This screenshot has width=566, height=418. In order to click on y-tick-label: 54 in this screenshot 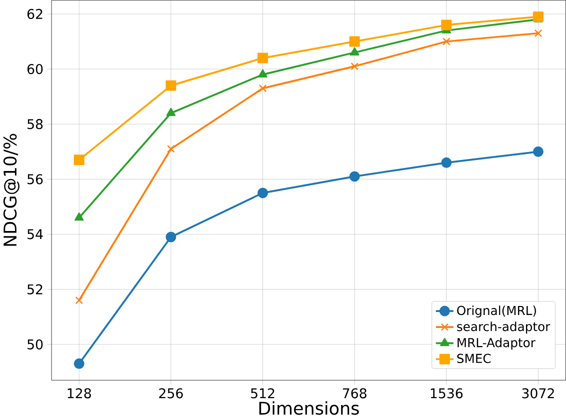, I will do `click(35, 234)`.